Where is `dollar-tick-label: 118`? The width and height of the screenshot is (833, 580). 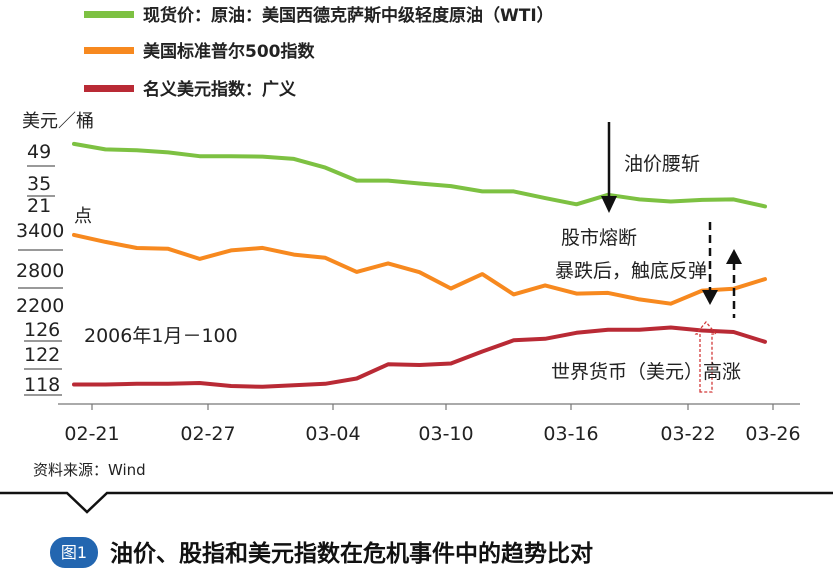 dollar-tick-label: 118 is located at coordinates (42, 385).